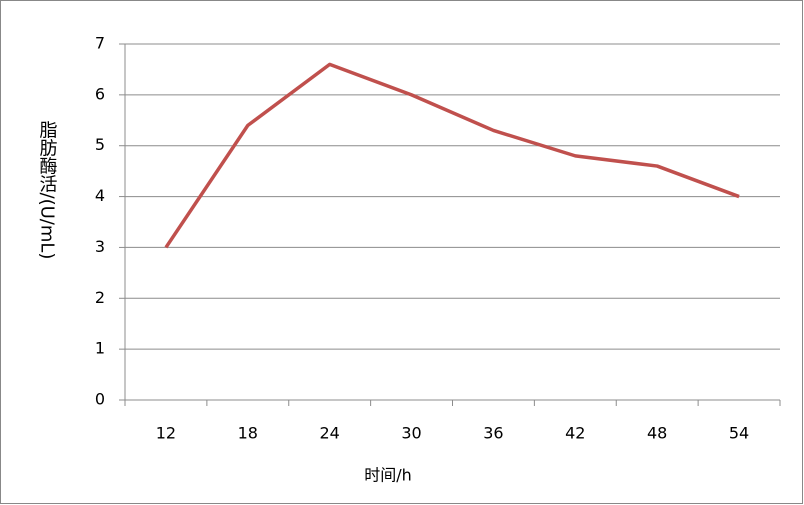 This screenshot has width=804, height=505. What do you see at coordinates (493, 433) in the screenshot?
I see `x-tick-label: 36` at bounding box center [493, 433].